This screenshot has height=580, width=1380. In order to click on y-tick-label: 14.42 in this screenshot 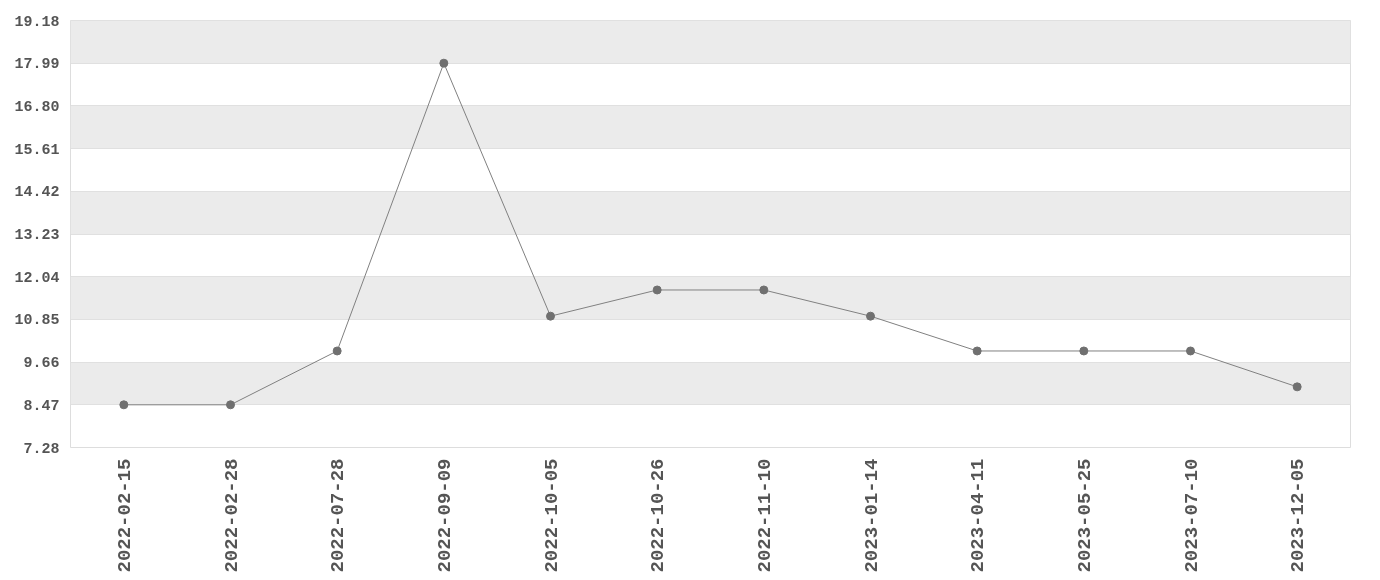, I will do `click(37, 193)`.